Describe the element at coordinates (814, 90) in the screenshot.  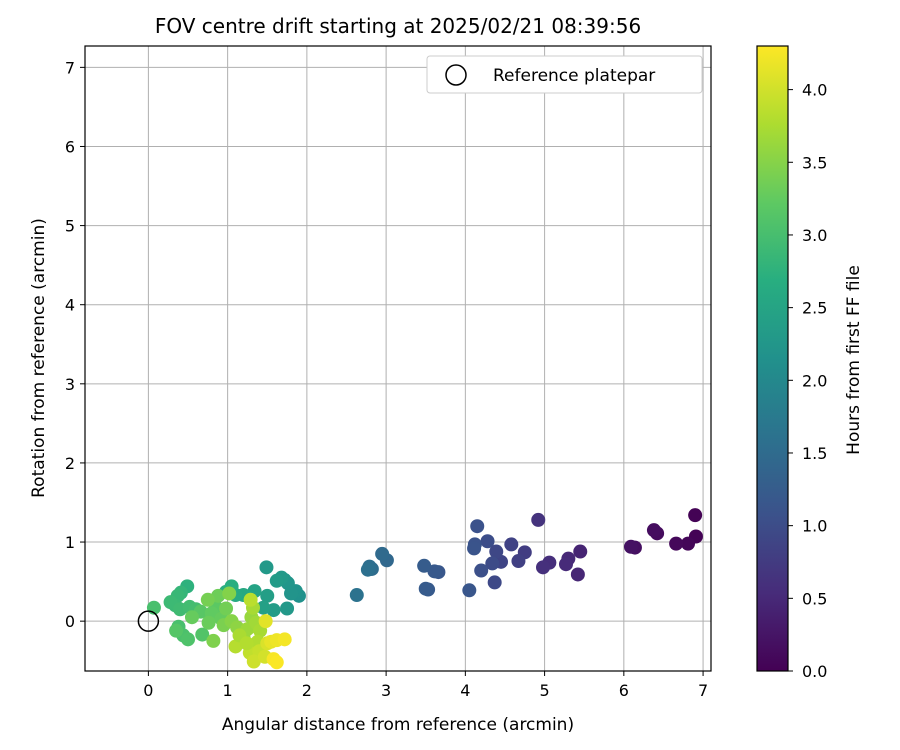
I see `colorbar-tick-label: 4.0` at that location.